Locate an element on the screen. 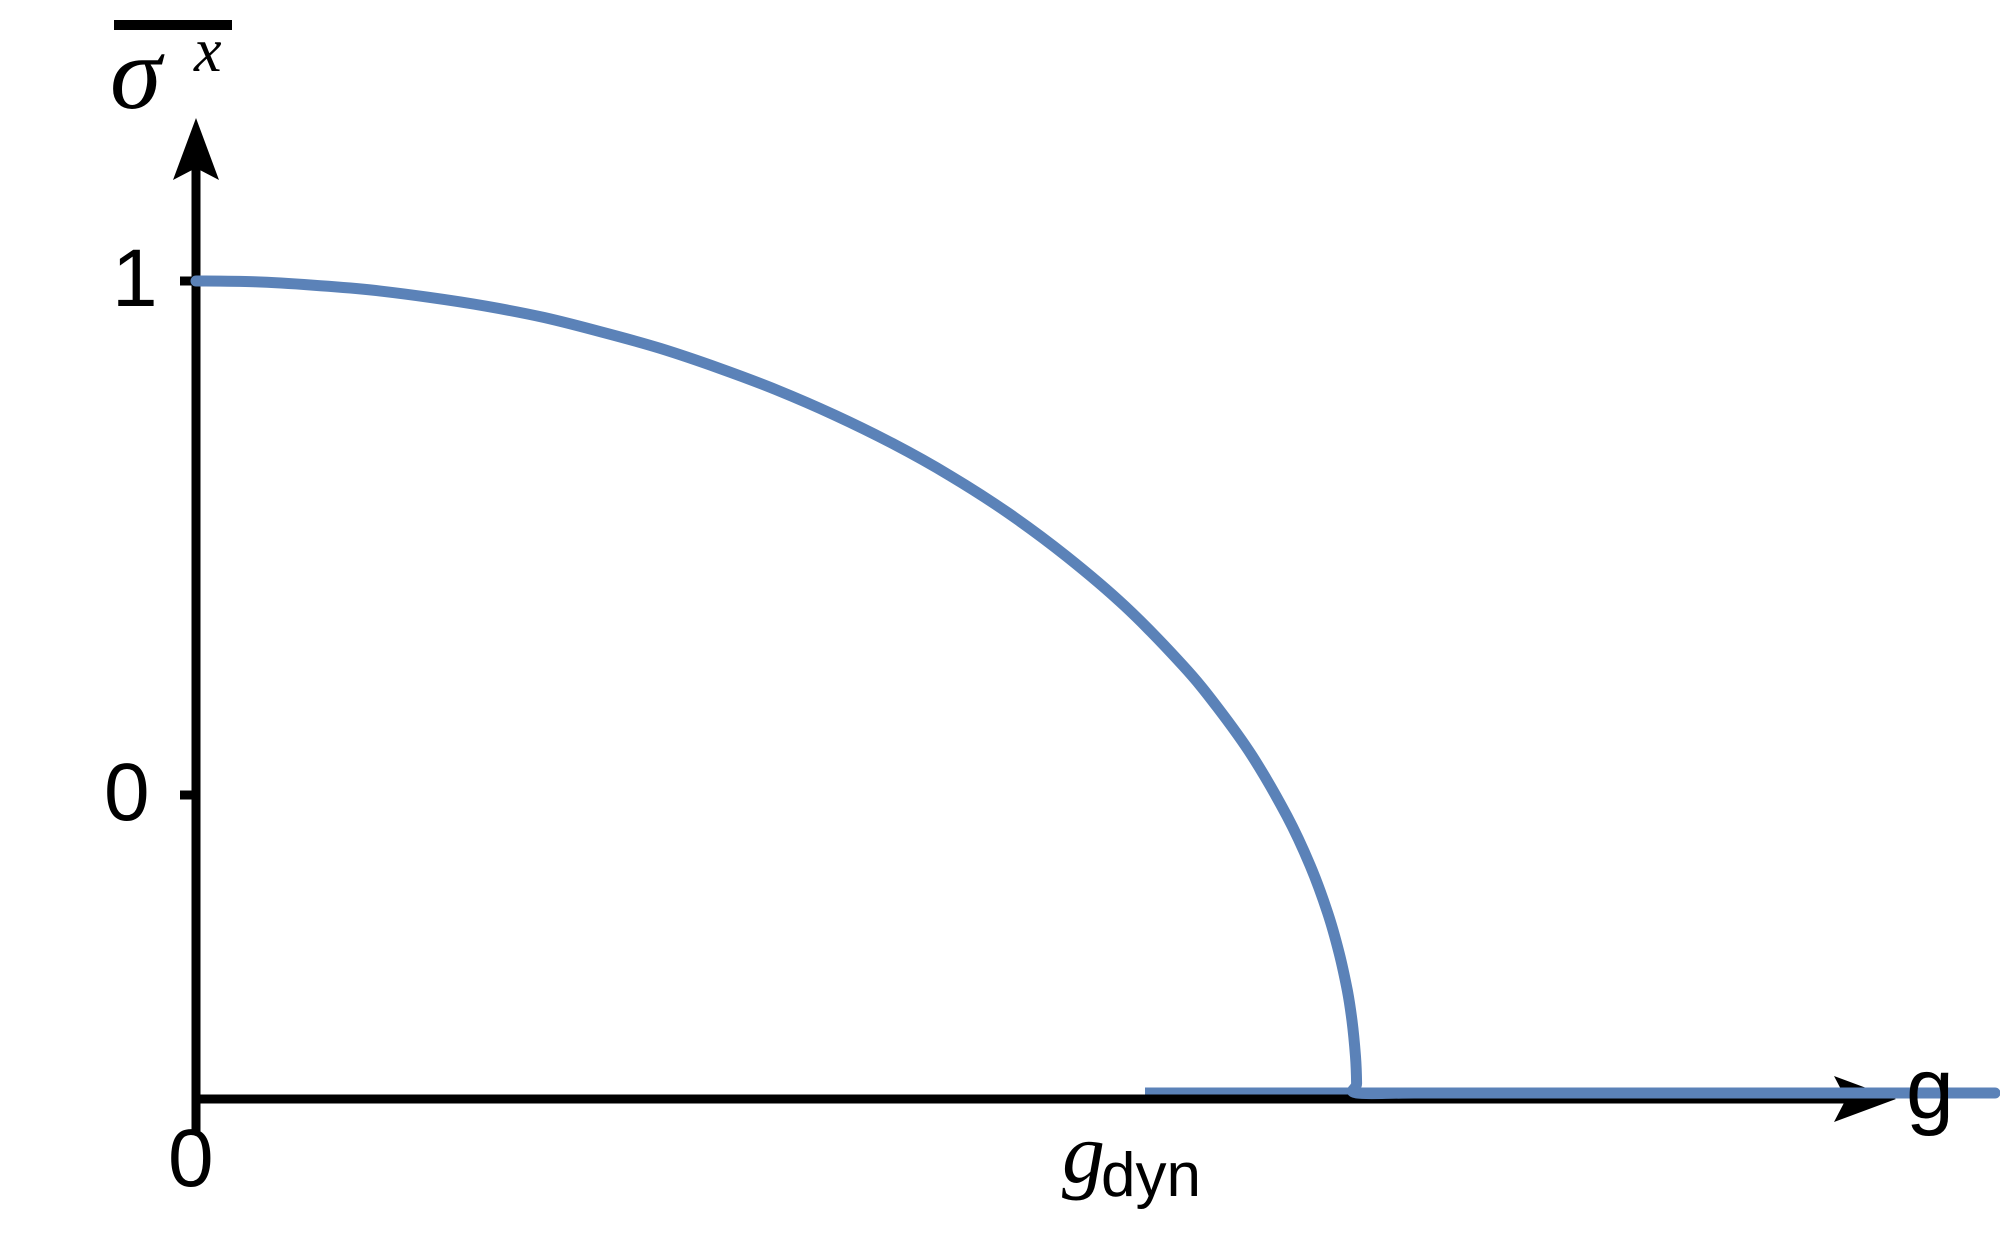 This screenshot has height=1236, width=2000. x-axis-label: g is located at coordinates (1930, 1089).